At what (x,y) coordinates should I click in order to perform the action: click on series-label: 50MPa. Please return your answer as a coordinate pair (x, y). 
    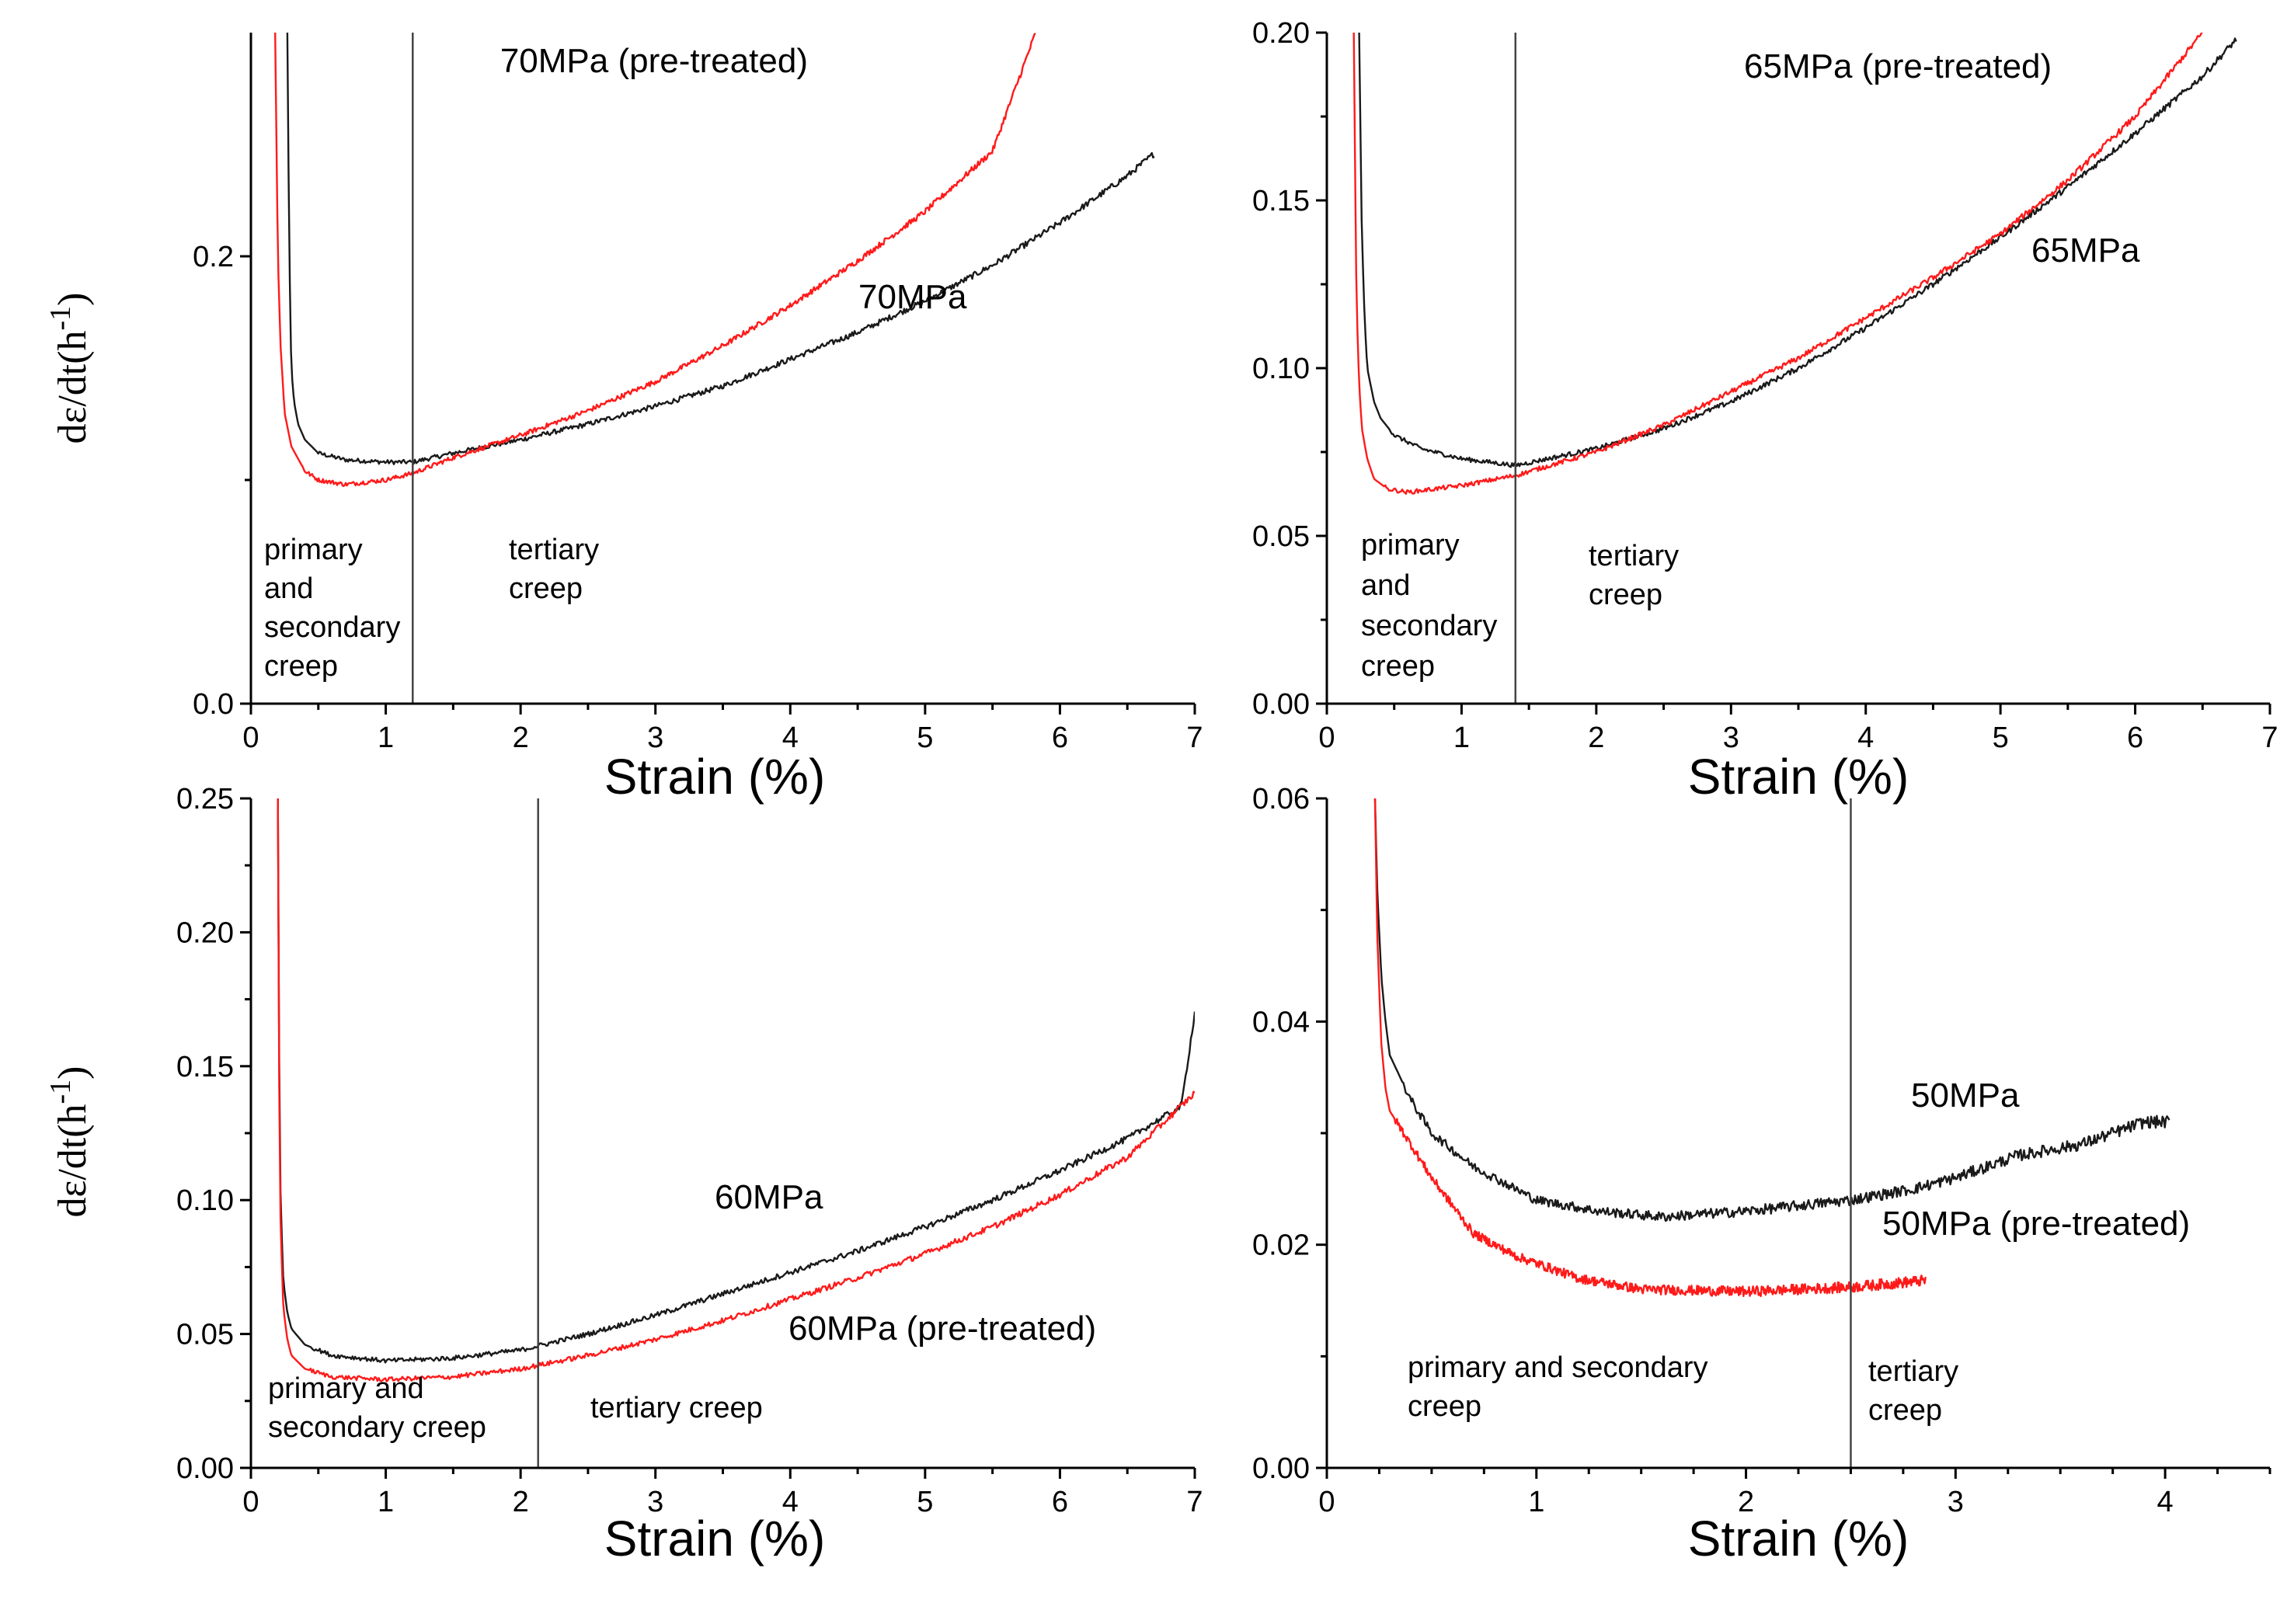
    Looking at the image, I should click on (1965, 1095).